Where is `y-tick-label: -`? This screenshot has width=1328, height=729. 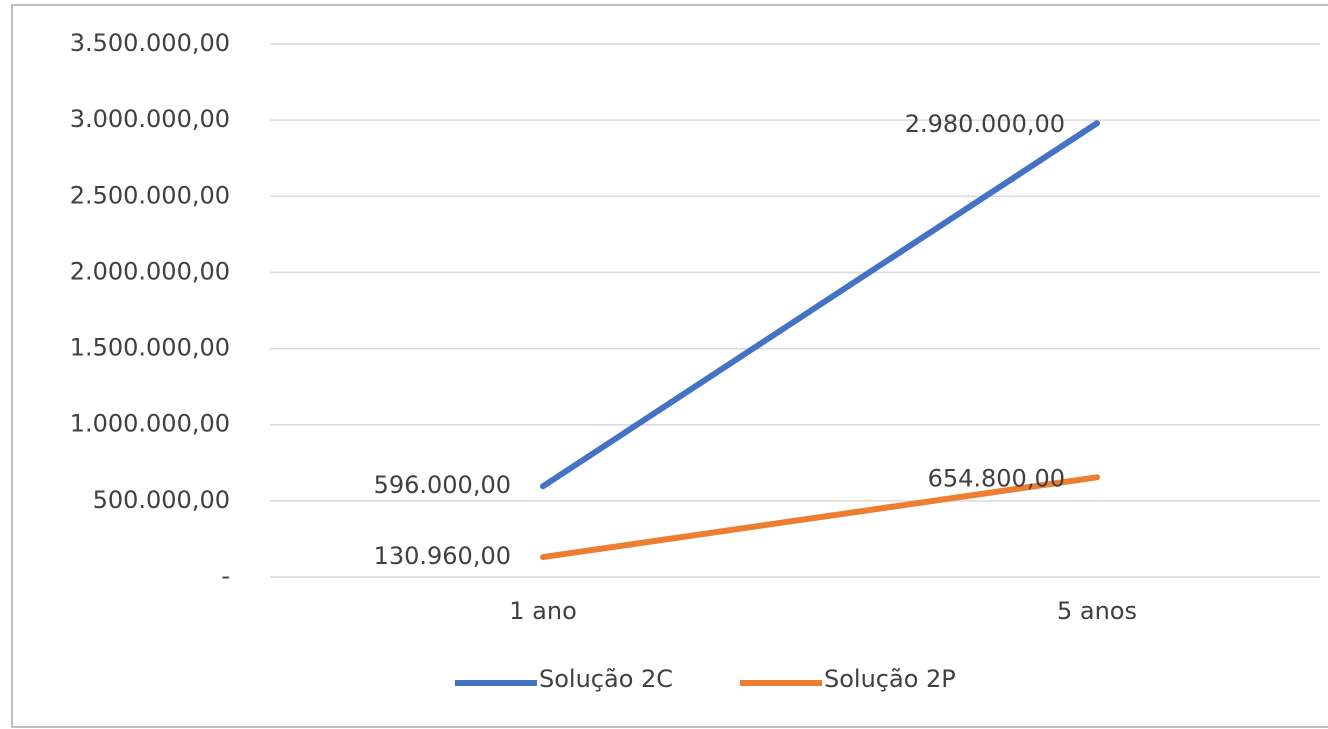 y-tick-label: - is located at coordinates (225, 576).